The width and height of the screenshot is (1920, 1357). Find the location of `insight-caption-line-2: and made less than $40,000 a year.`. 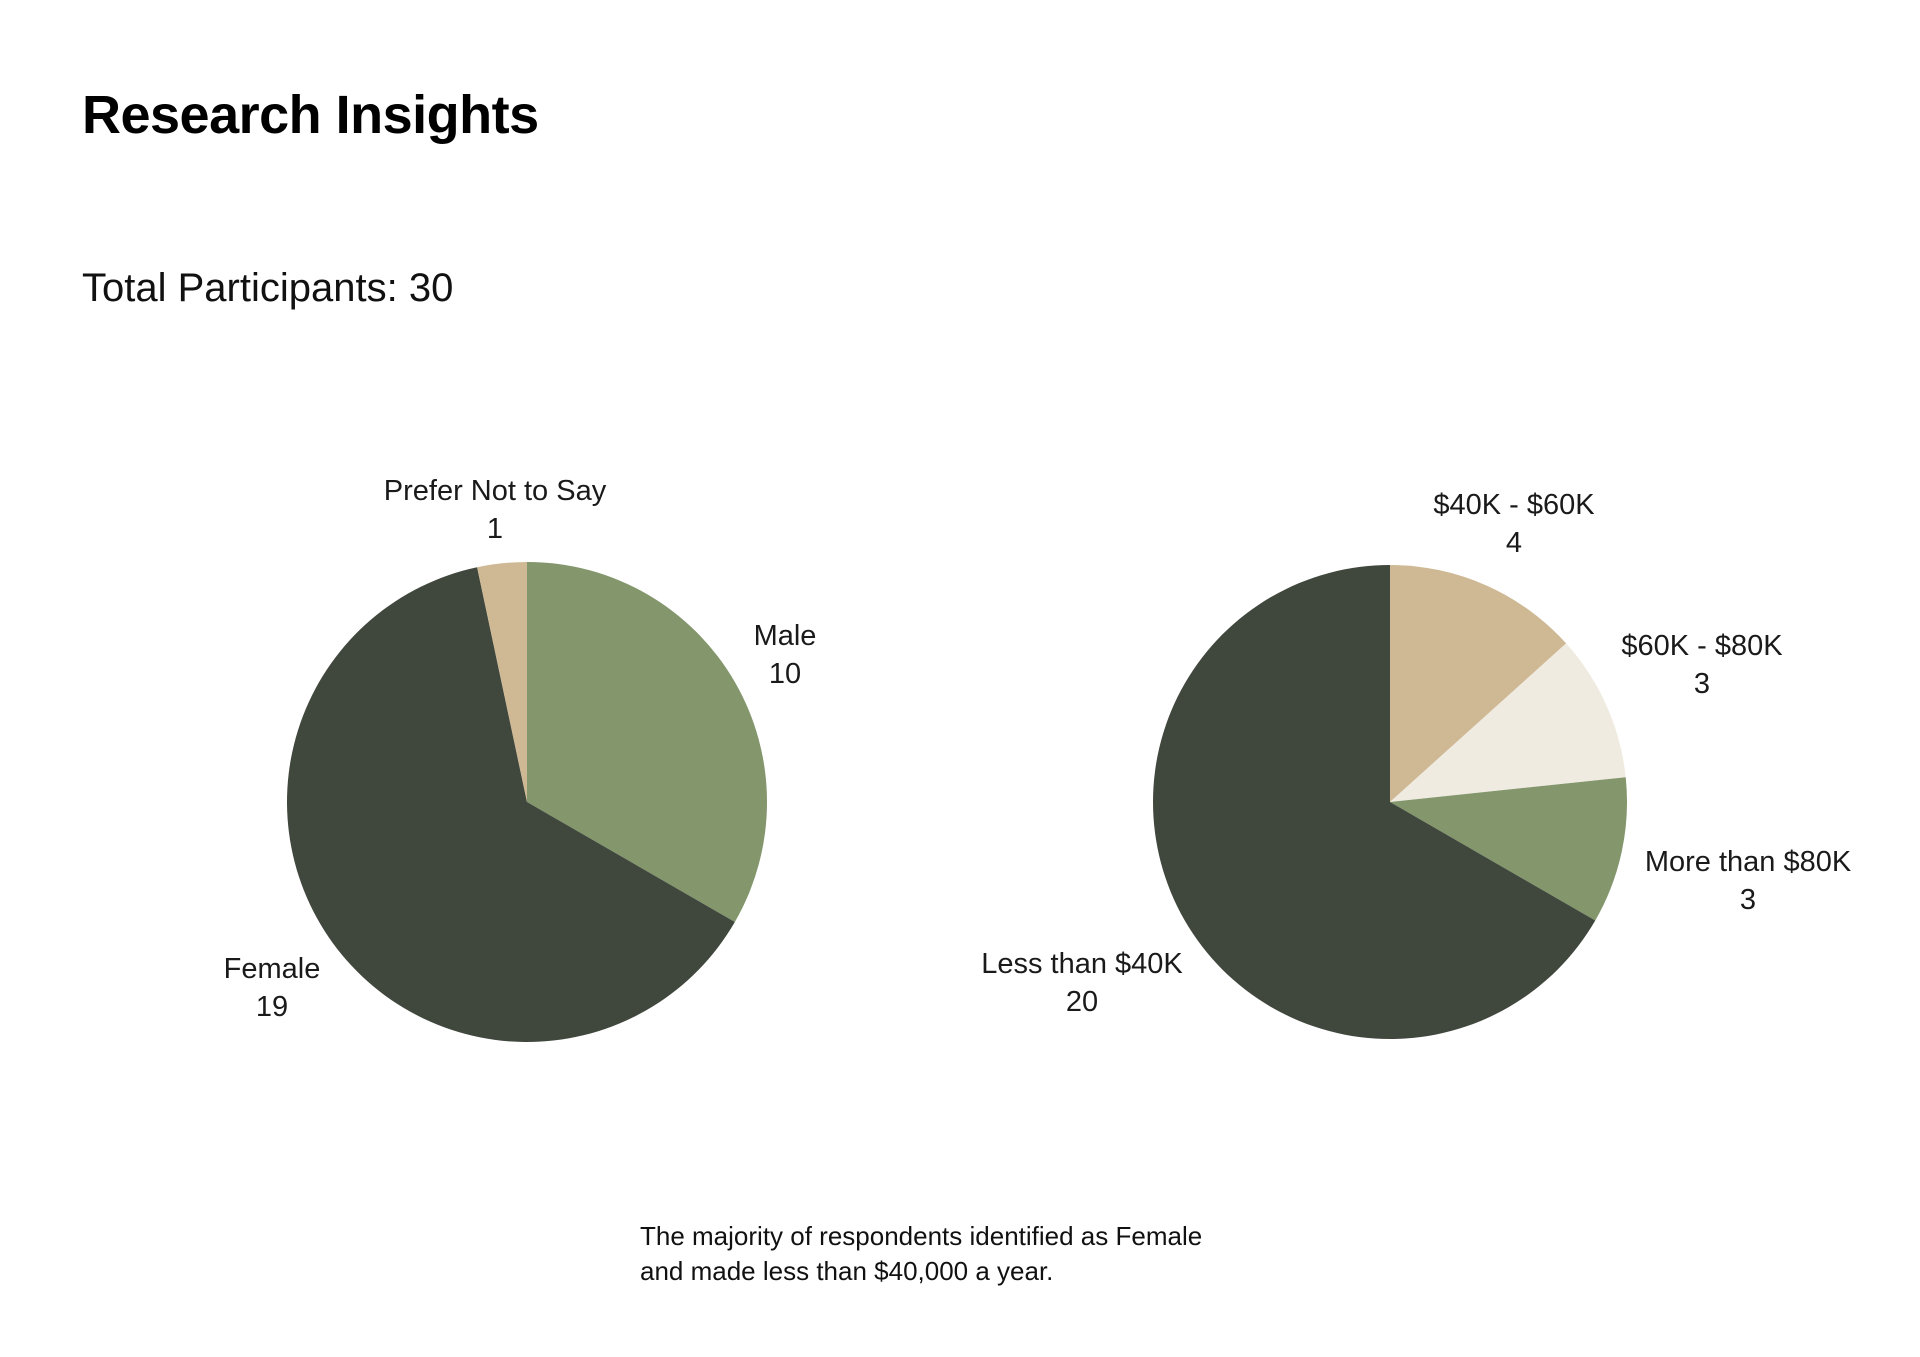

insight-caption-line-2: and made less than $40,000 a year. is located at coordinates (847, 1271).